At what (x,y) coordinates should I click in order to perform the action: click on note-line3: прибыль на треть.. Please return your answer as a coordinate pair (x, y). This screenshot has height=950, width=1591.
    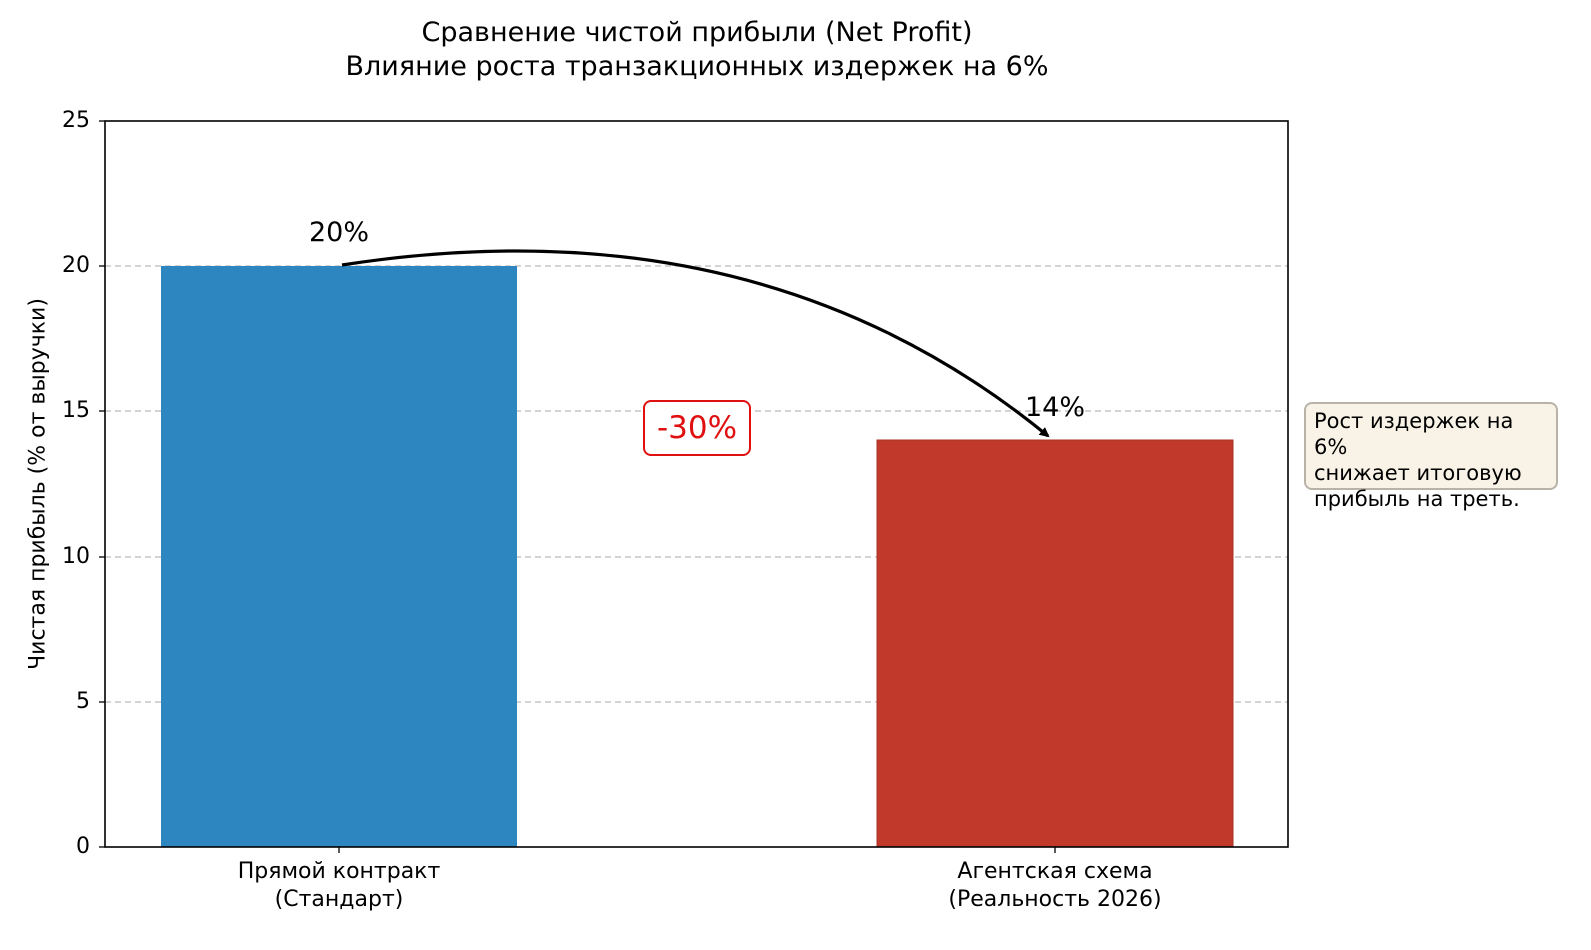
    Looking at the image, I should click on (1417, 499).